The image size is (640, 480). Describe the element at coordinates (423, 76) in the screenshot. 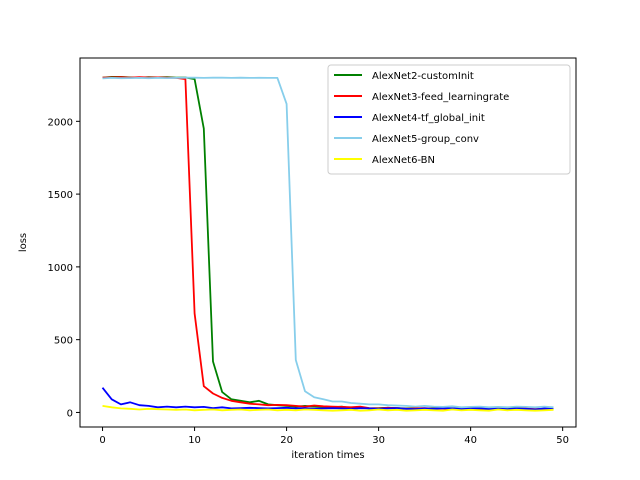

I see `legend-label-1: AlexNet2-customInit` at that location.